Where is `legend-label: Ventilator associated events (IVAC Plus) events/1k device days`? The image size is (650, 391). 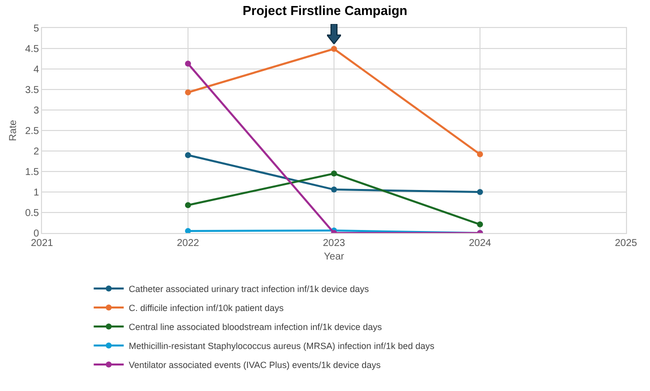 legend-label: Ventilator associated events (IVAC Plus) events/1k device days is located at coordinates (255, 365).